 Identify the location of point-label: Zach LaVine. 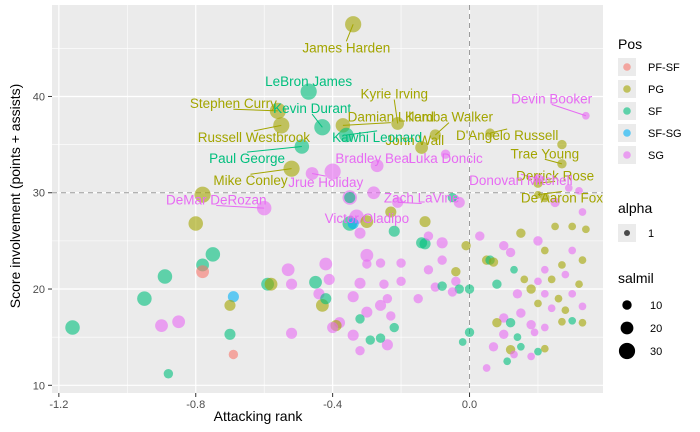
(422, 198).